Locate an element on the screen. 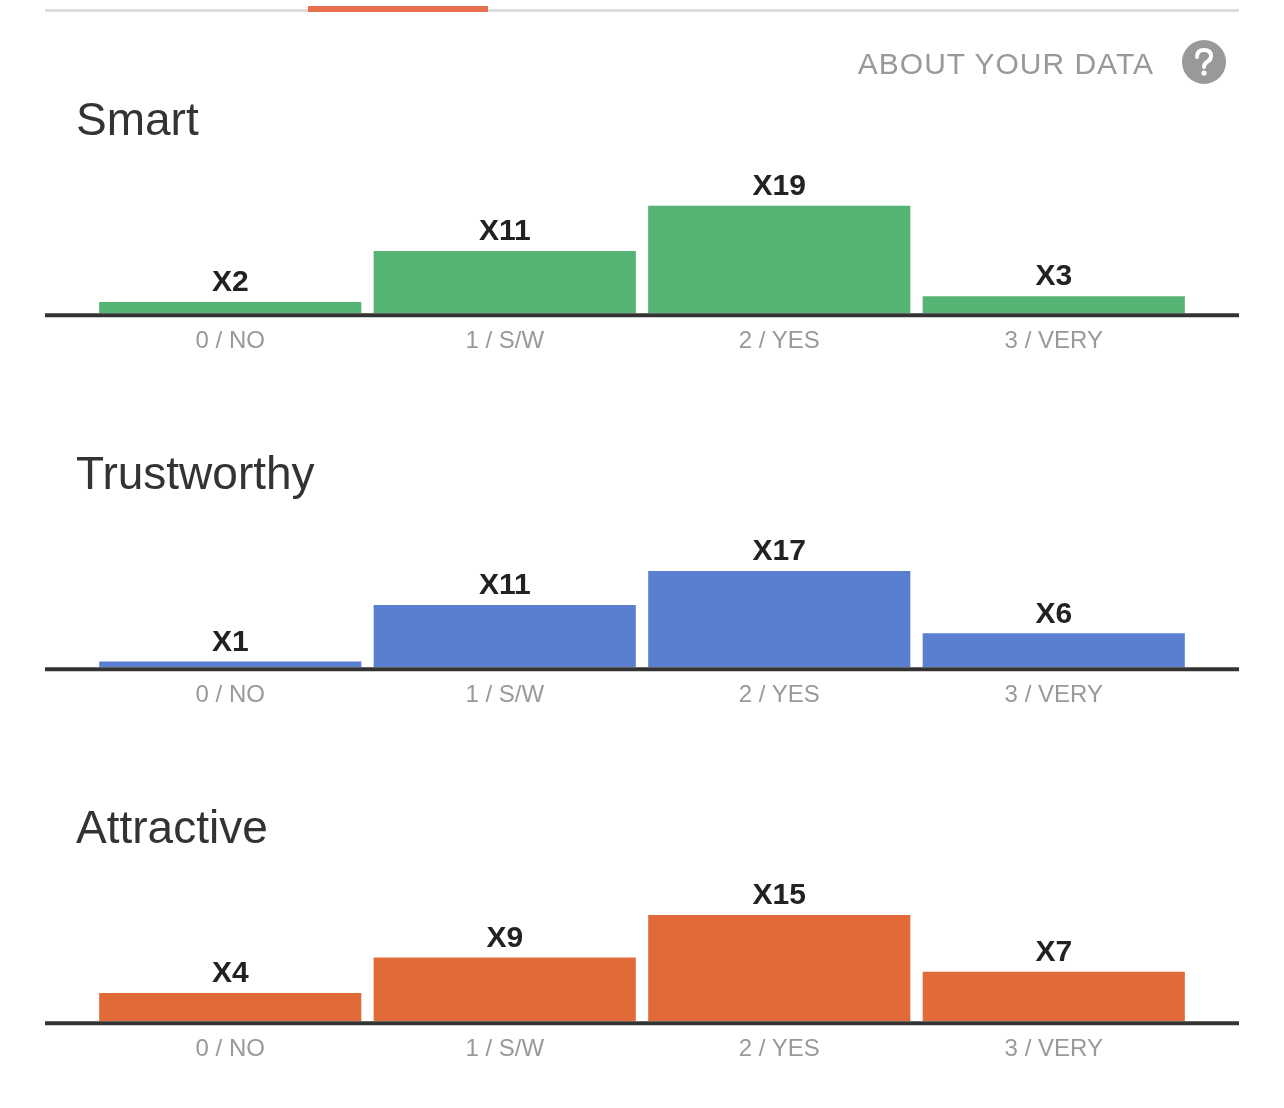  chart-title: Smart is located at coordinates (137, 119).